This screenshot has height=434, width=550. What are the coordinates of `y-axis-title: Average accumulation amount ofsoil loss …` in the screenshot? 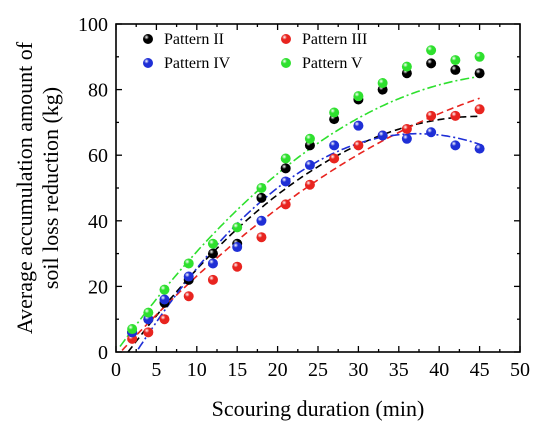 It's located at (37, 187).